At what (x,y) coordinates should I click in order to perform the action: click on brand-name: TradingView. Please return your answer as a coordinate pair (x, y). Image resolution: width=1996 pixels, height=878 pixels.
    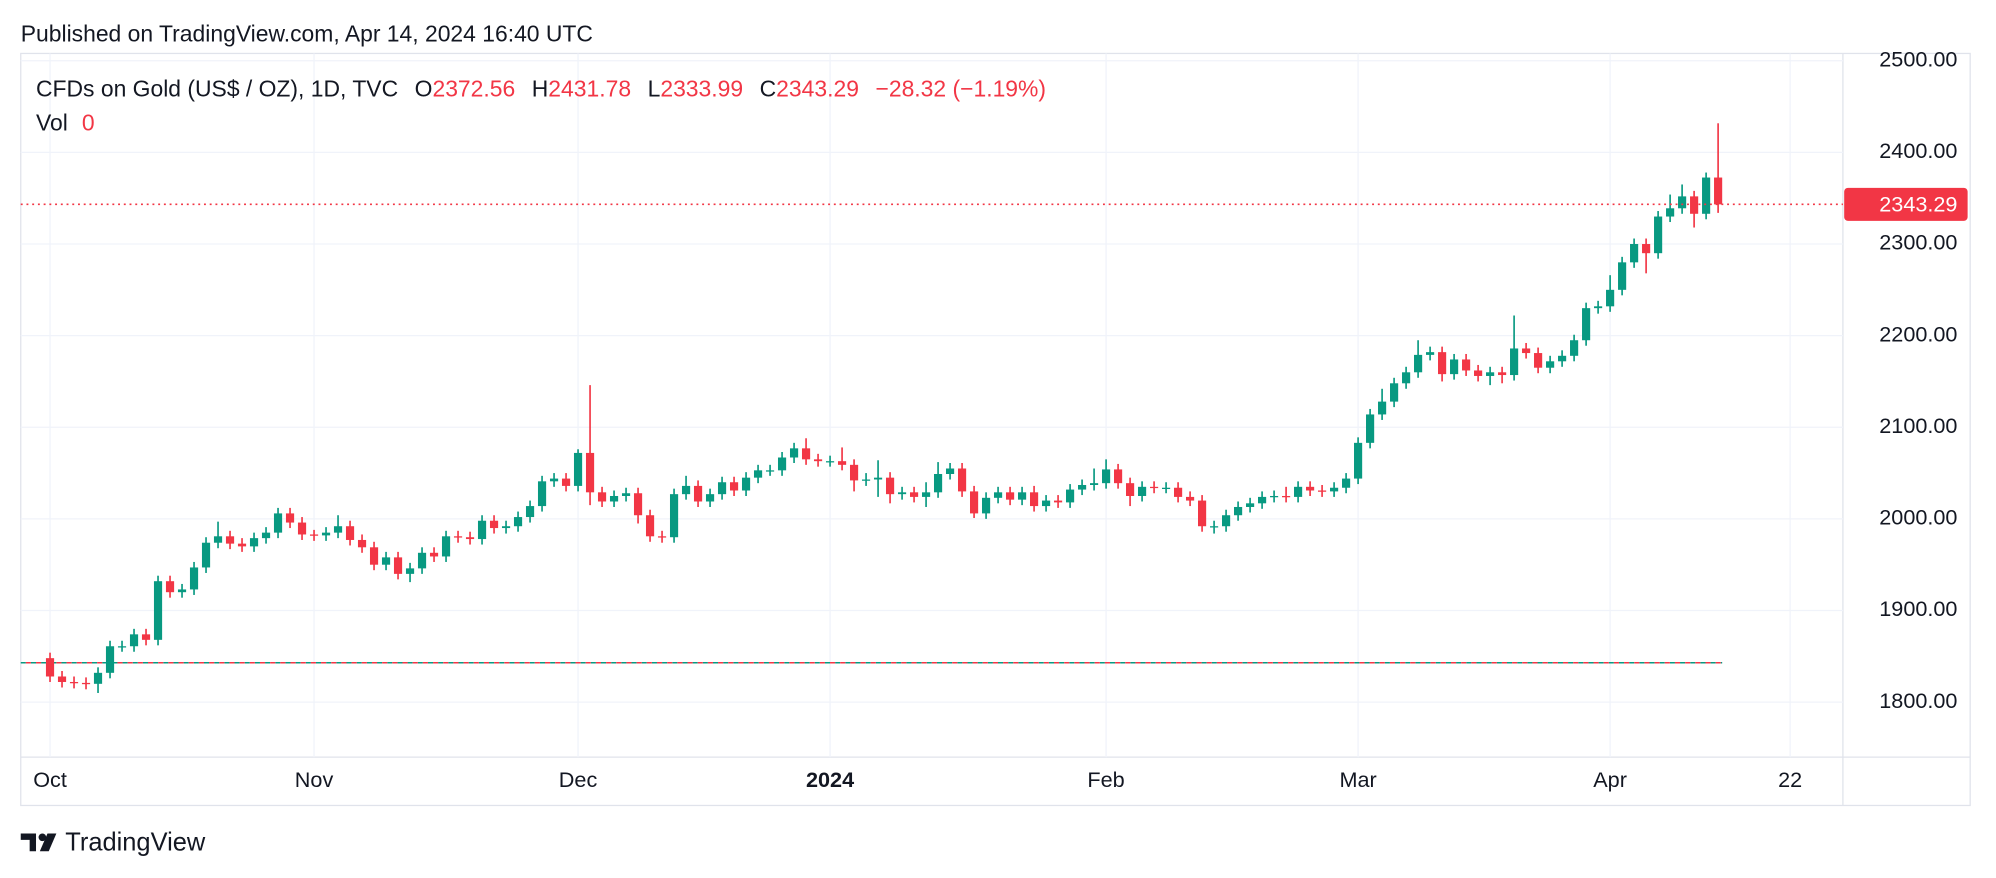
    Looking at the image, I should click on (135, 842).